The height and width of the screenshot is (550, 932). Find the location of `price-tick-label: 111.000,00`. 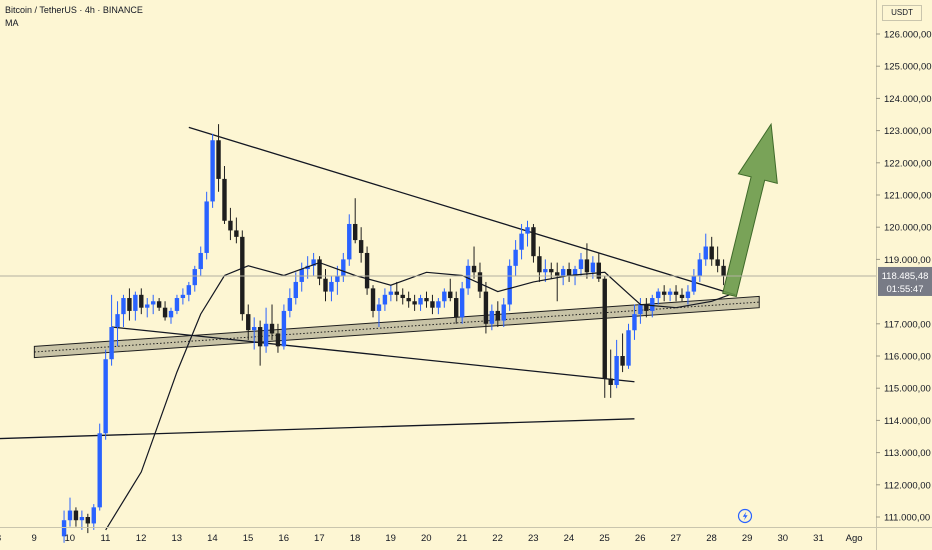

price-tick-label: 111.000,00 is located at coordinates (907, 518).